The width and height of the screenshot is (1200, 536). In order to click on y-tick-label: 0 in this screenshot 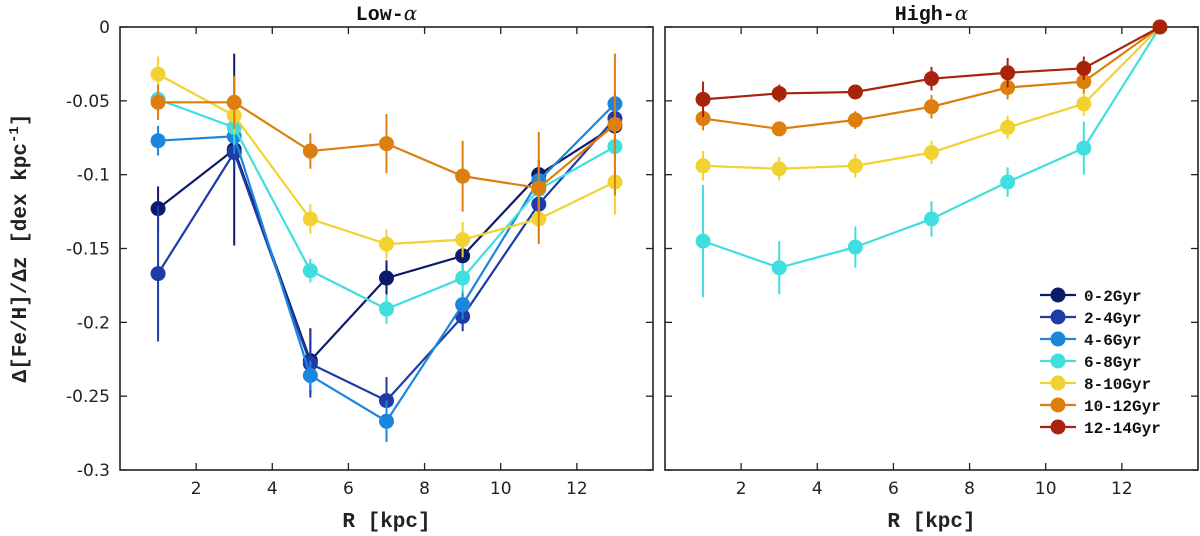, I will do `click(104, 28)`.